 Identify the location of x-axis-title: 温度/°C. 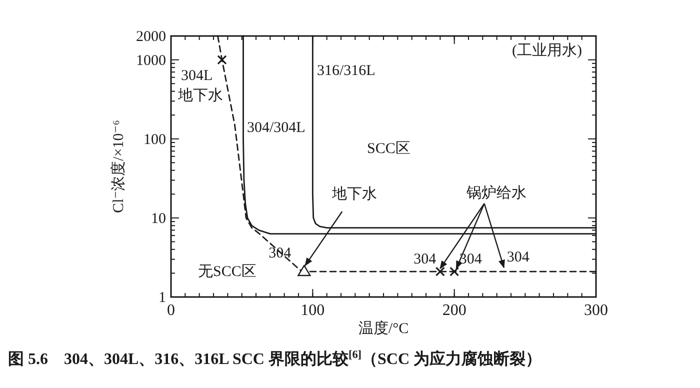
(383, 328).